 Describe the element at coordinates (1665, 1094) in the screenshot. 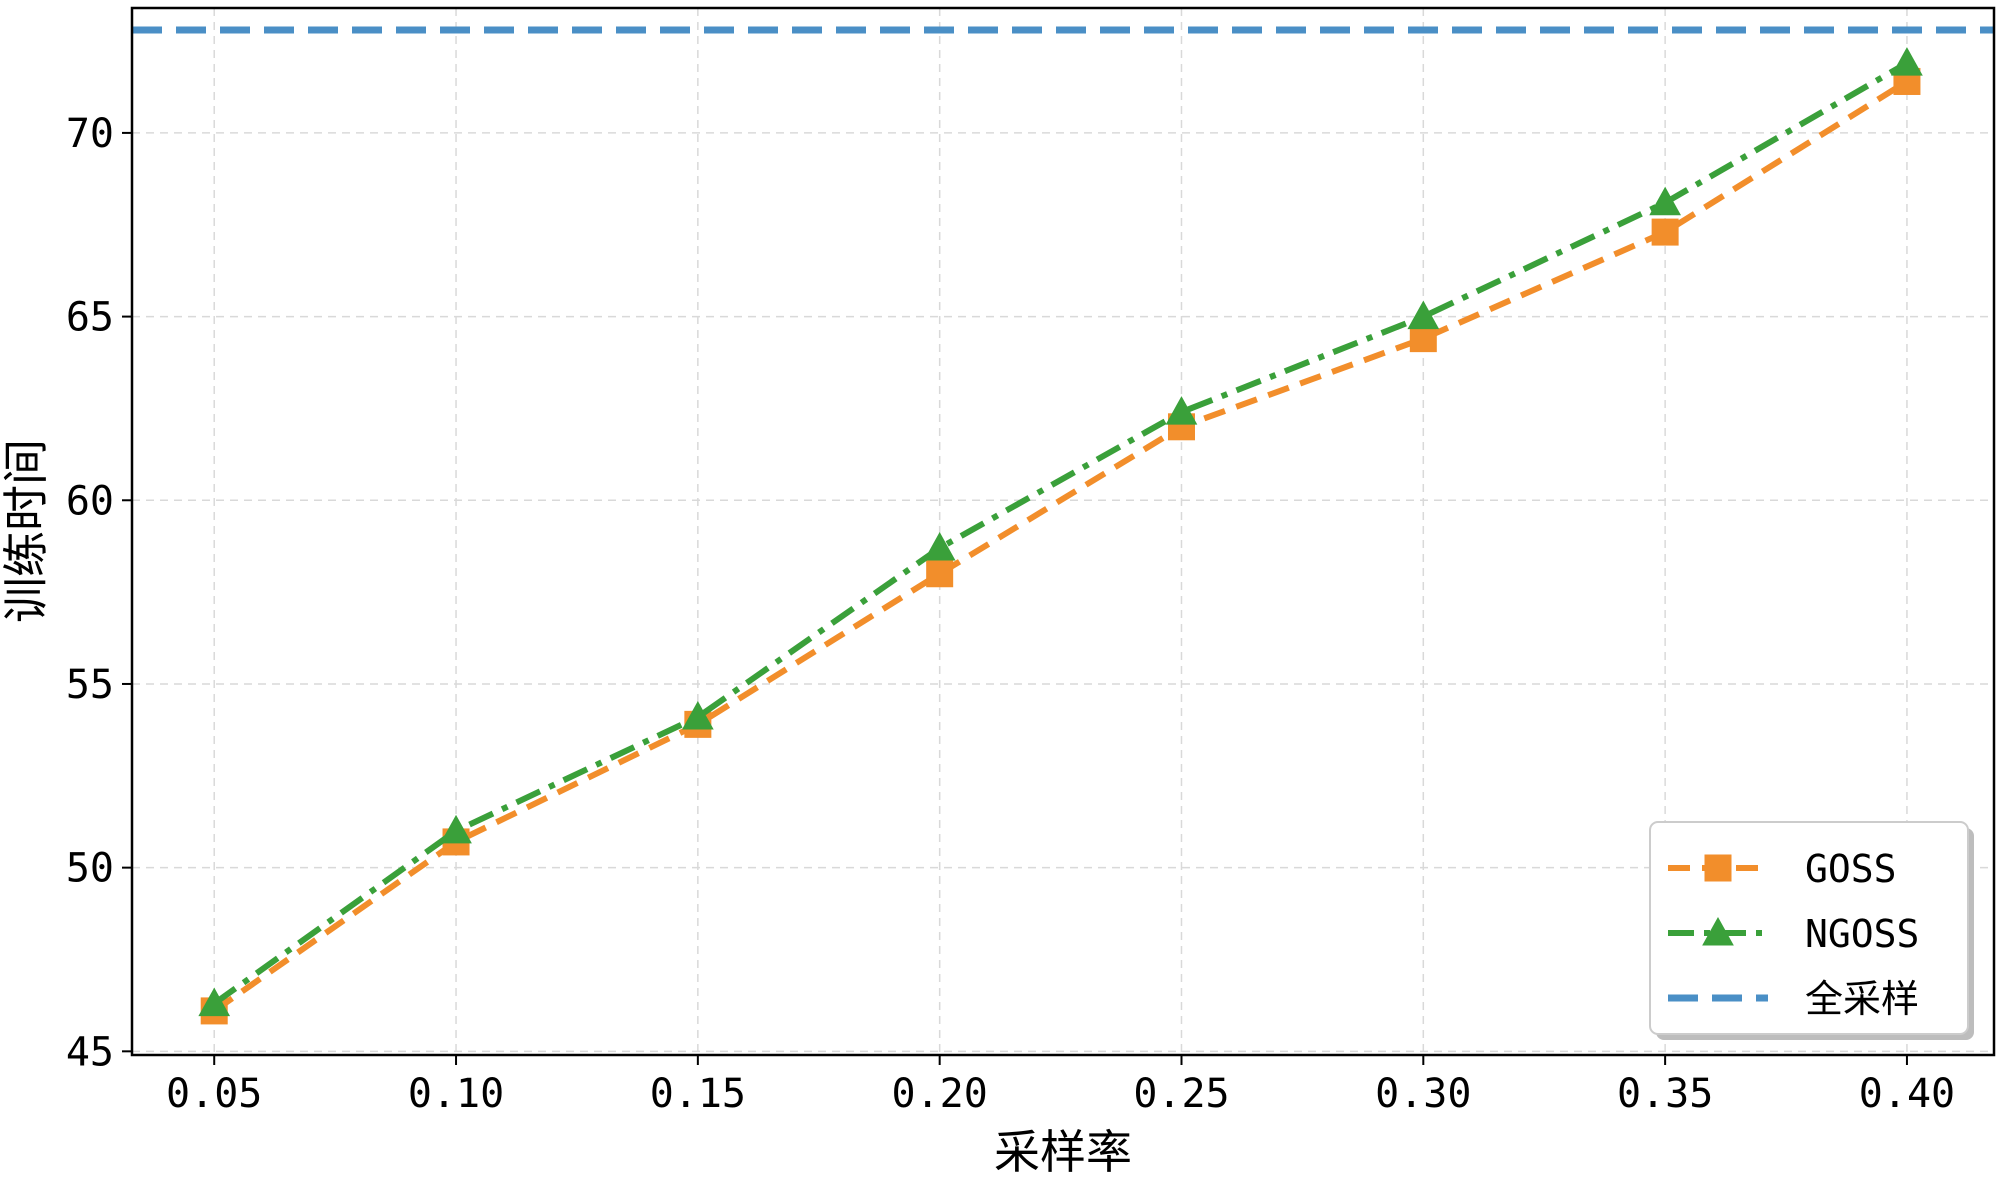

I see `x-tick-label: 0.35` at that location.